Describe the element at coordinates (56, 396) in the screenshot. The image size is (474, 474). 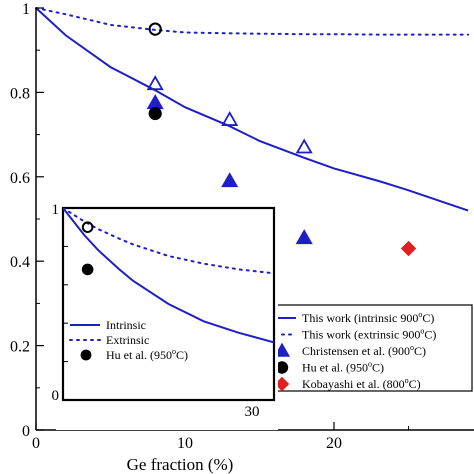
I see `inset-y-tick-label: 0` at that location.